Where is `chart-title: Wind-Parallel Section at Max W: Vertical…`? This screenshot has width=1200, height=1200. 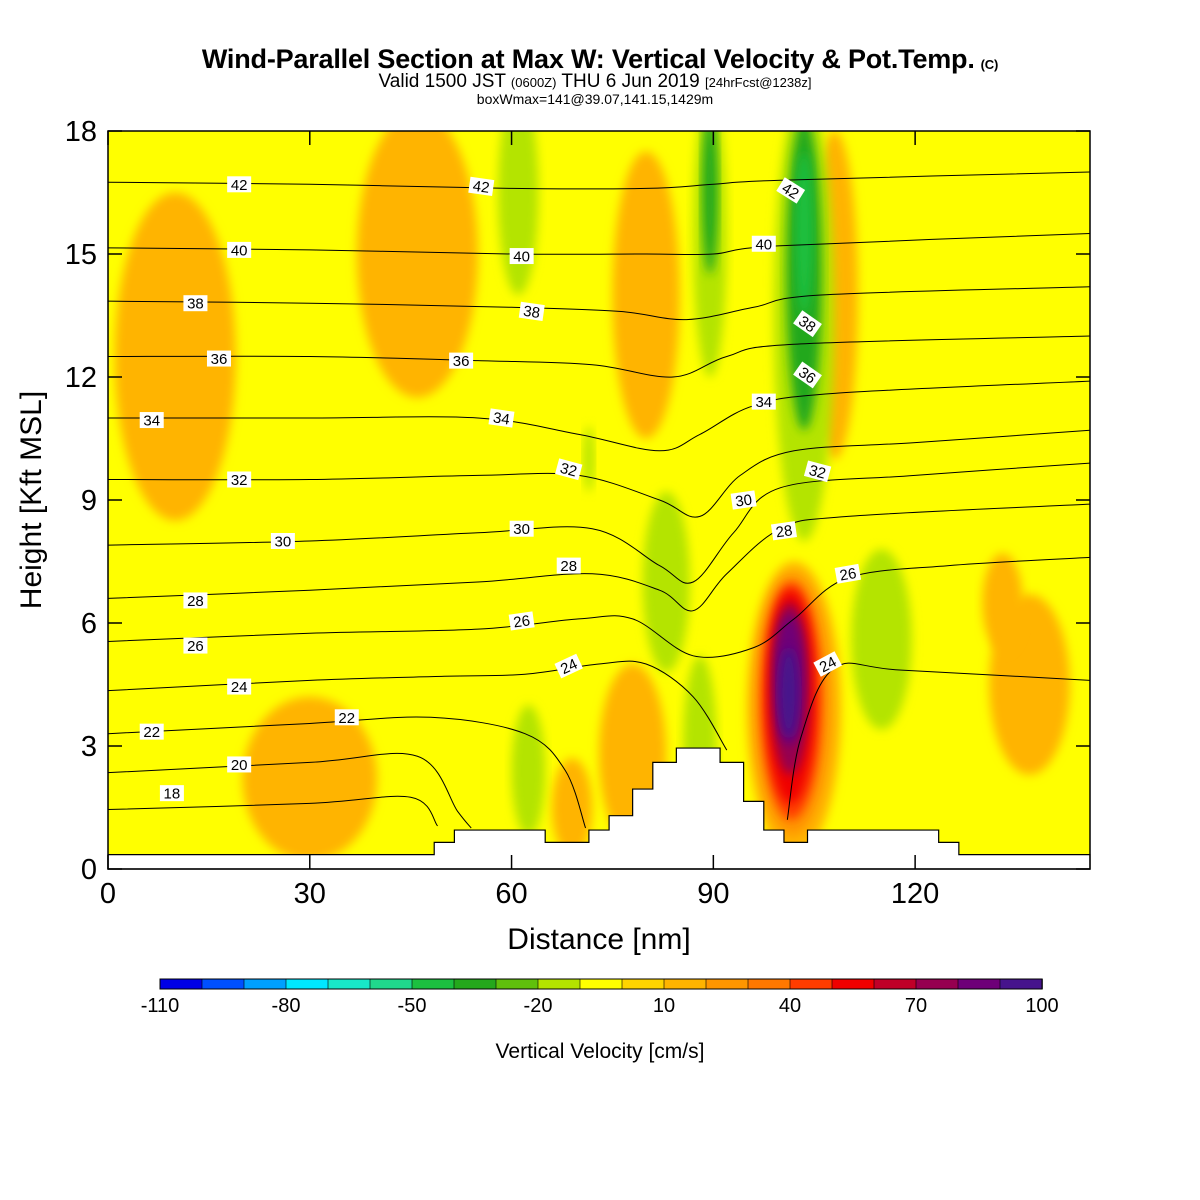
chart-title: Wind-Parallel Section at Max W: Vertical… is located at coordinates (600, 59).